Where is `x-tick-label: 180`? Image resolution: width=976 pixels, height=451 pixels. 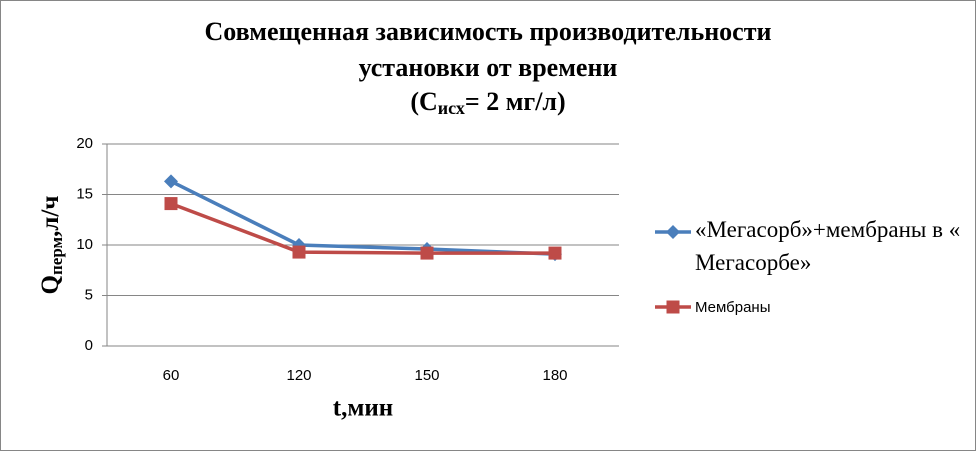 x-tick-label: 180 is located at coordinates (554, 375).